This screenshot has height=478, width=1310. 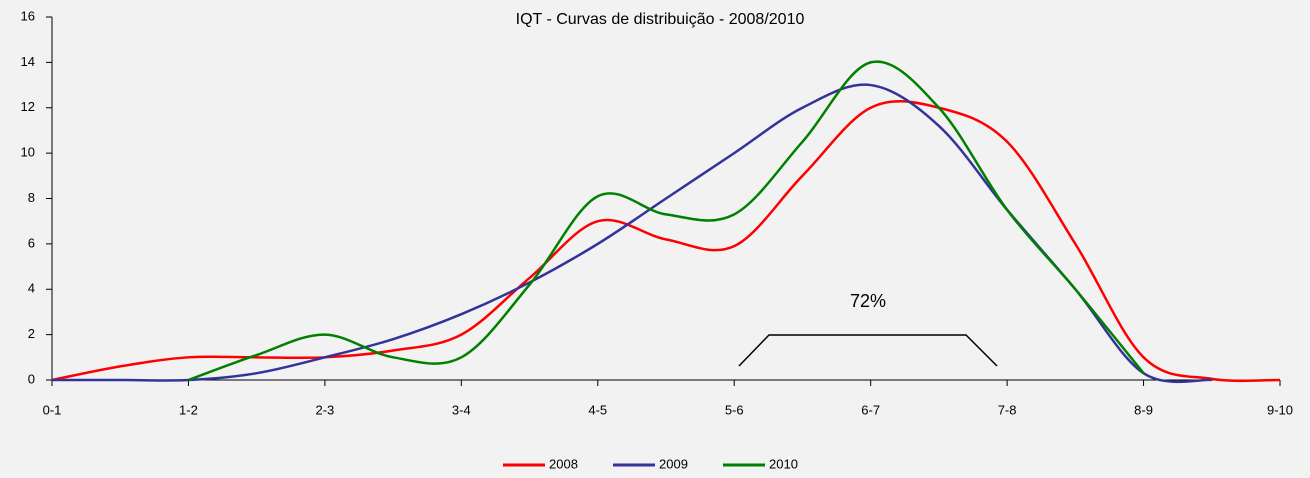 I want to click on annotation: 72%, so click(x=868, y=301).